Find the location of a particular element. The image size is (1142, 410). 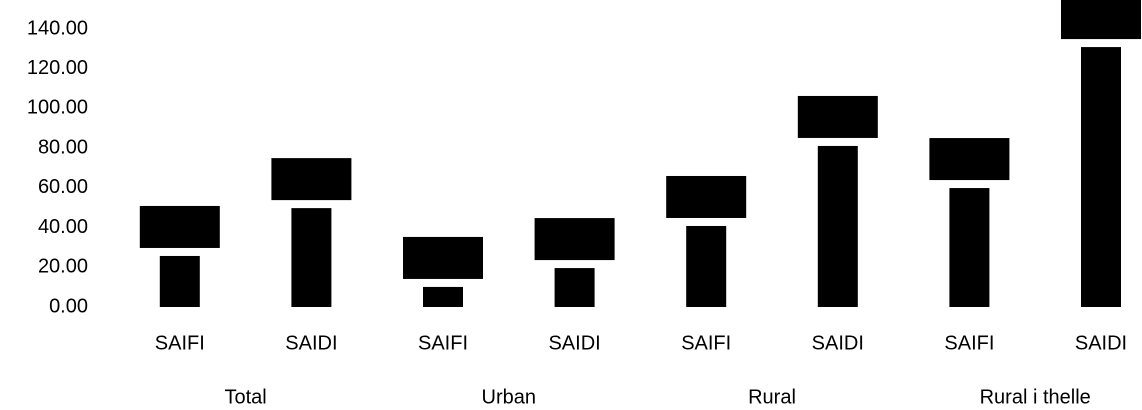

y-tick-label: 120.00 is located at coordinates (57, 68).